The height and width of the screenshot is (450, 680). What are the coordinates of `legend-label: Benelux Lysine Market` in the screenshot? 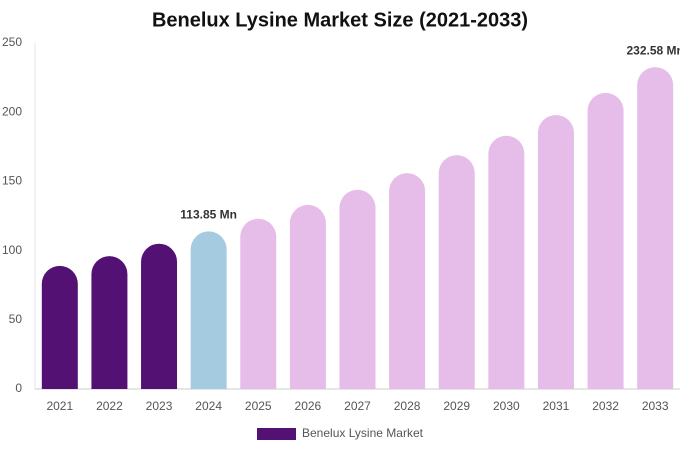 It's located at (363, 433).